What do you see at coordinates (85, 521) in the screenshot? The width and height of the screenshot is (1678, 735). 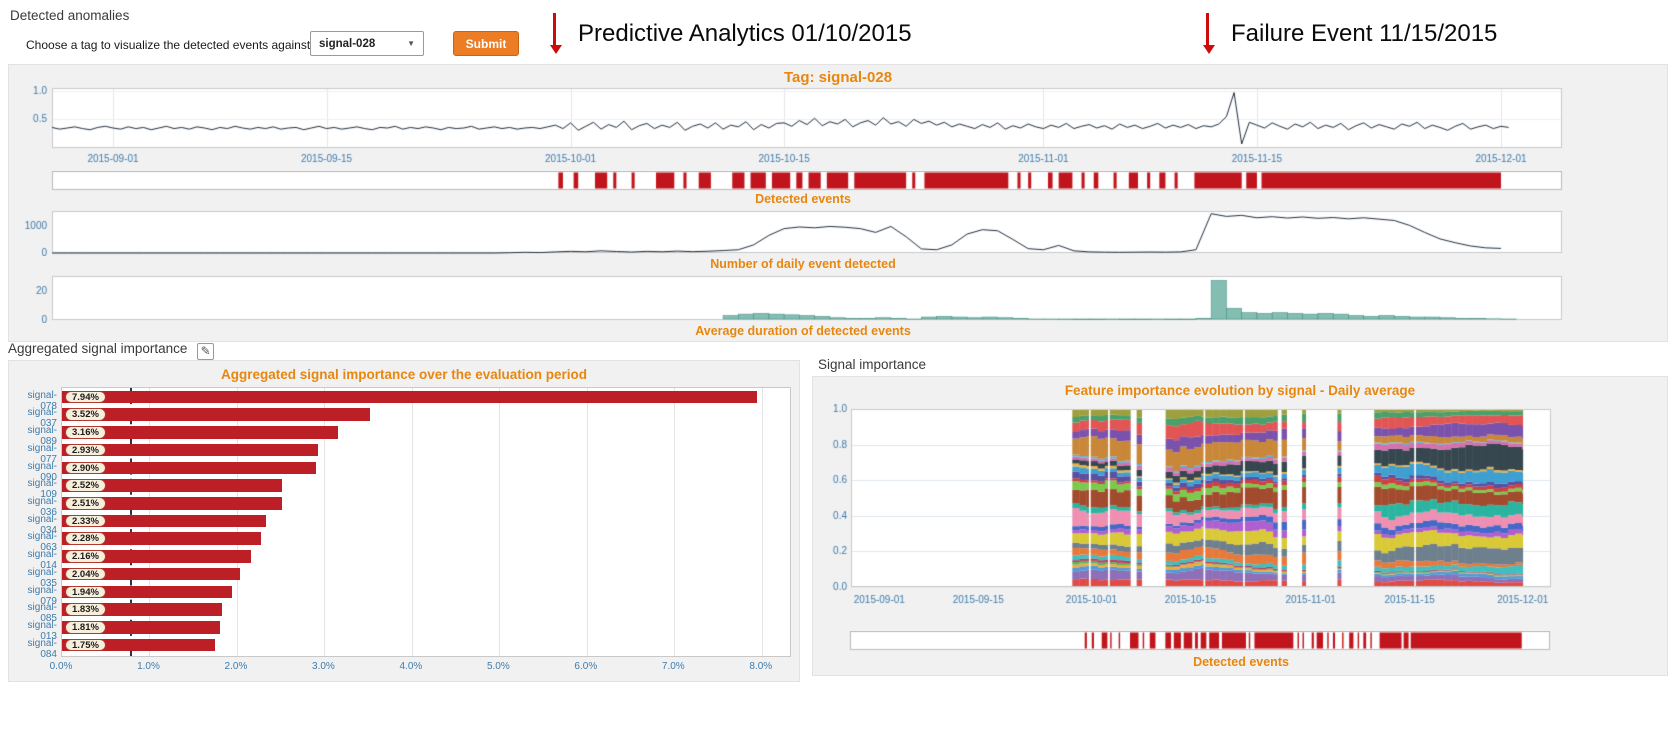 I see `importance-value-badge: 2.33%` at bounding box center [85, 521].